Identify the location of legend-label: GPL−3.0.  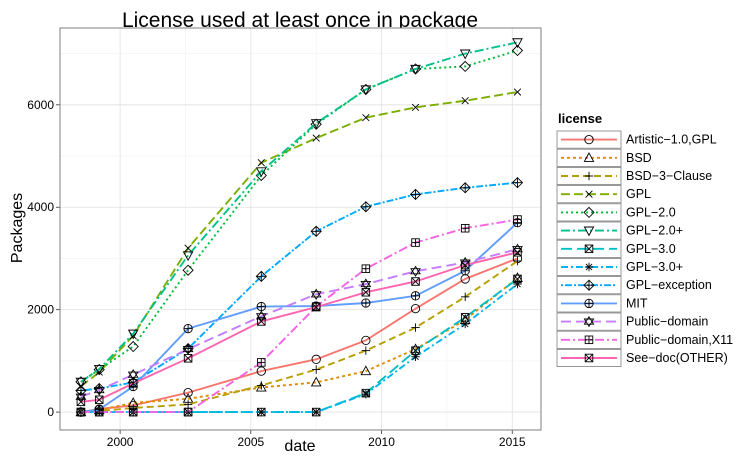
(651, 249).